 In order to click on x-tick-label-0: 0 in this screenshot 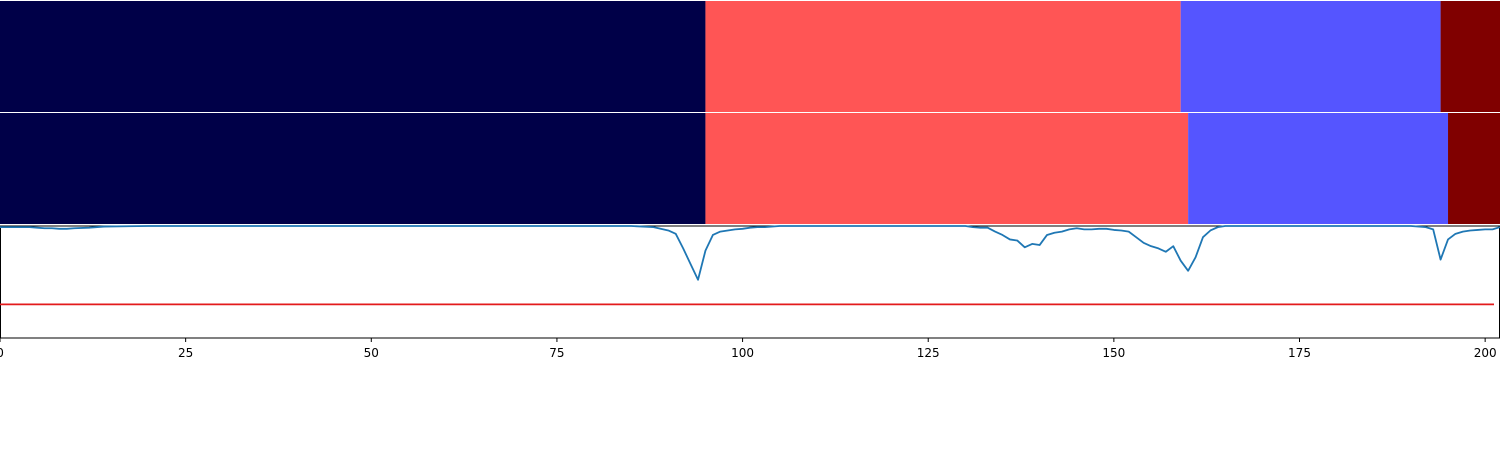, I will do `click(2, 353)`.